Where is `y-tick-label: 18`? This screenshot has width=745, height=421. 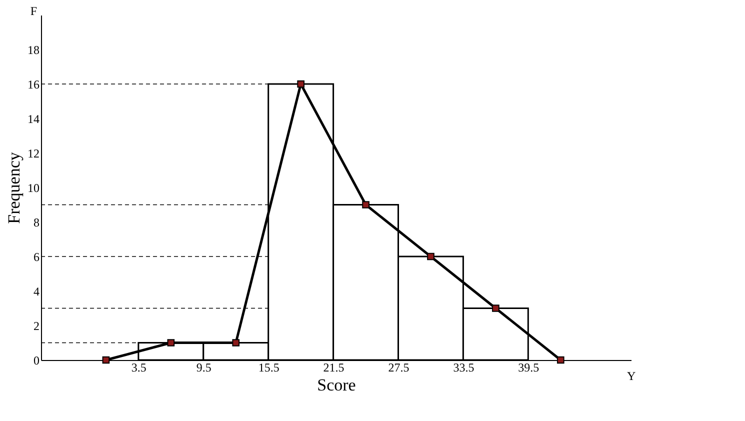 y-tick-label: 18 is located at coordinates (34, 50).